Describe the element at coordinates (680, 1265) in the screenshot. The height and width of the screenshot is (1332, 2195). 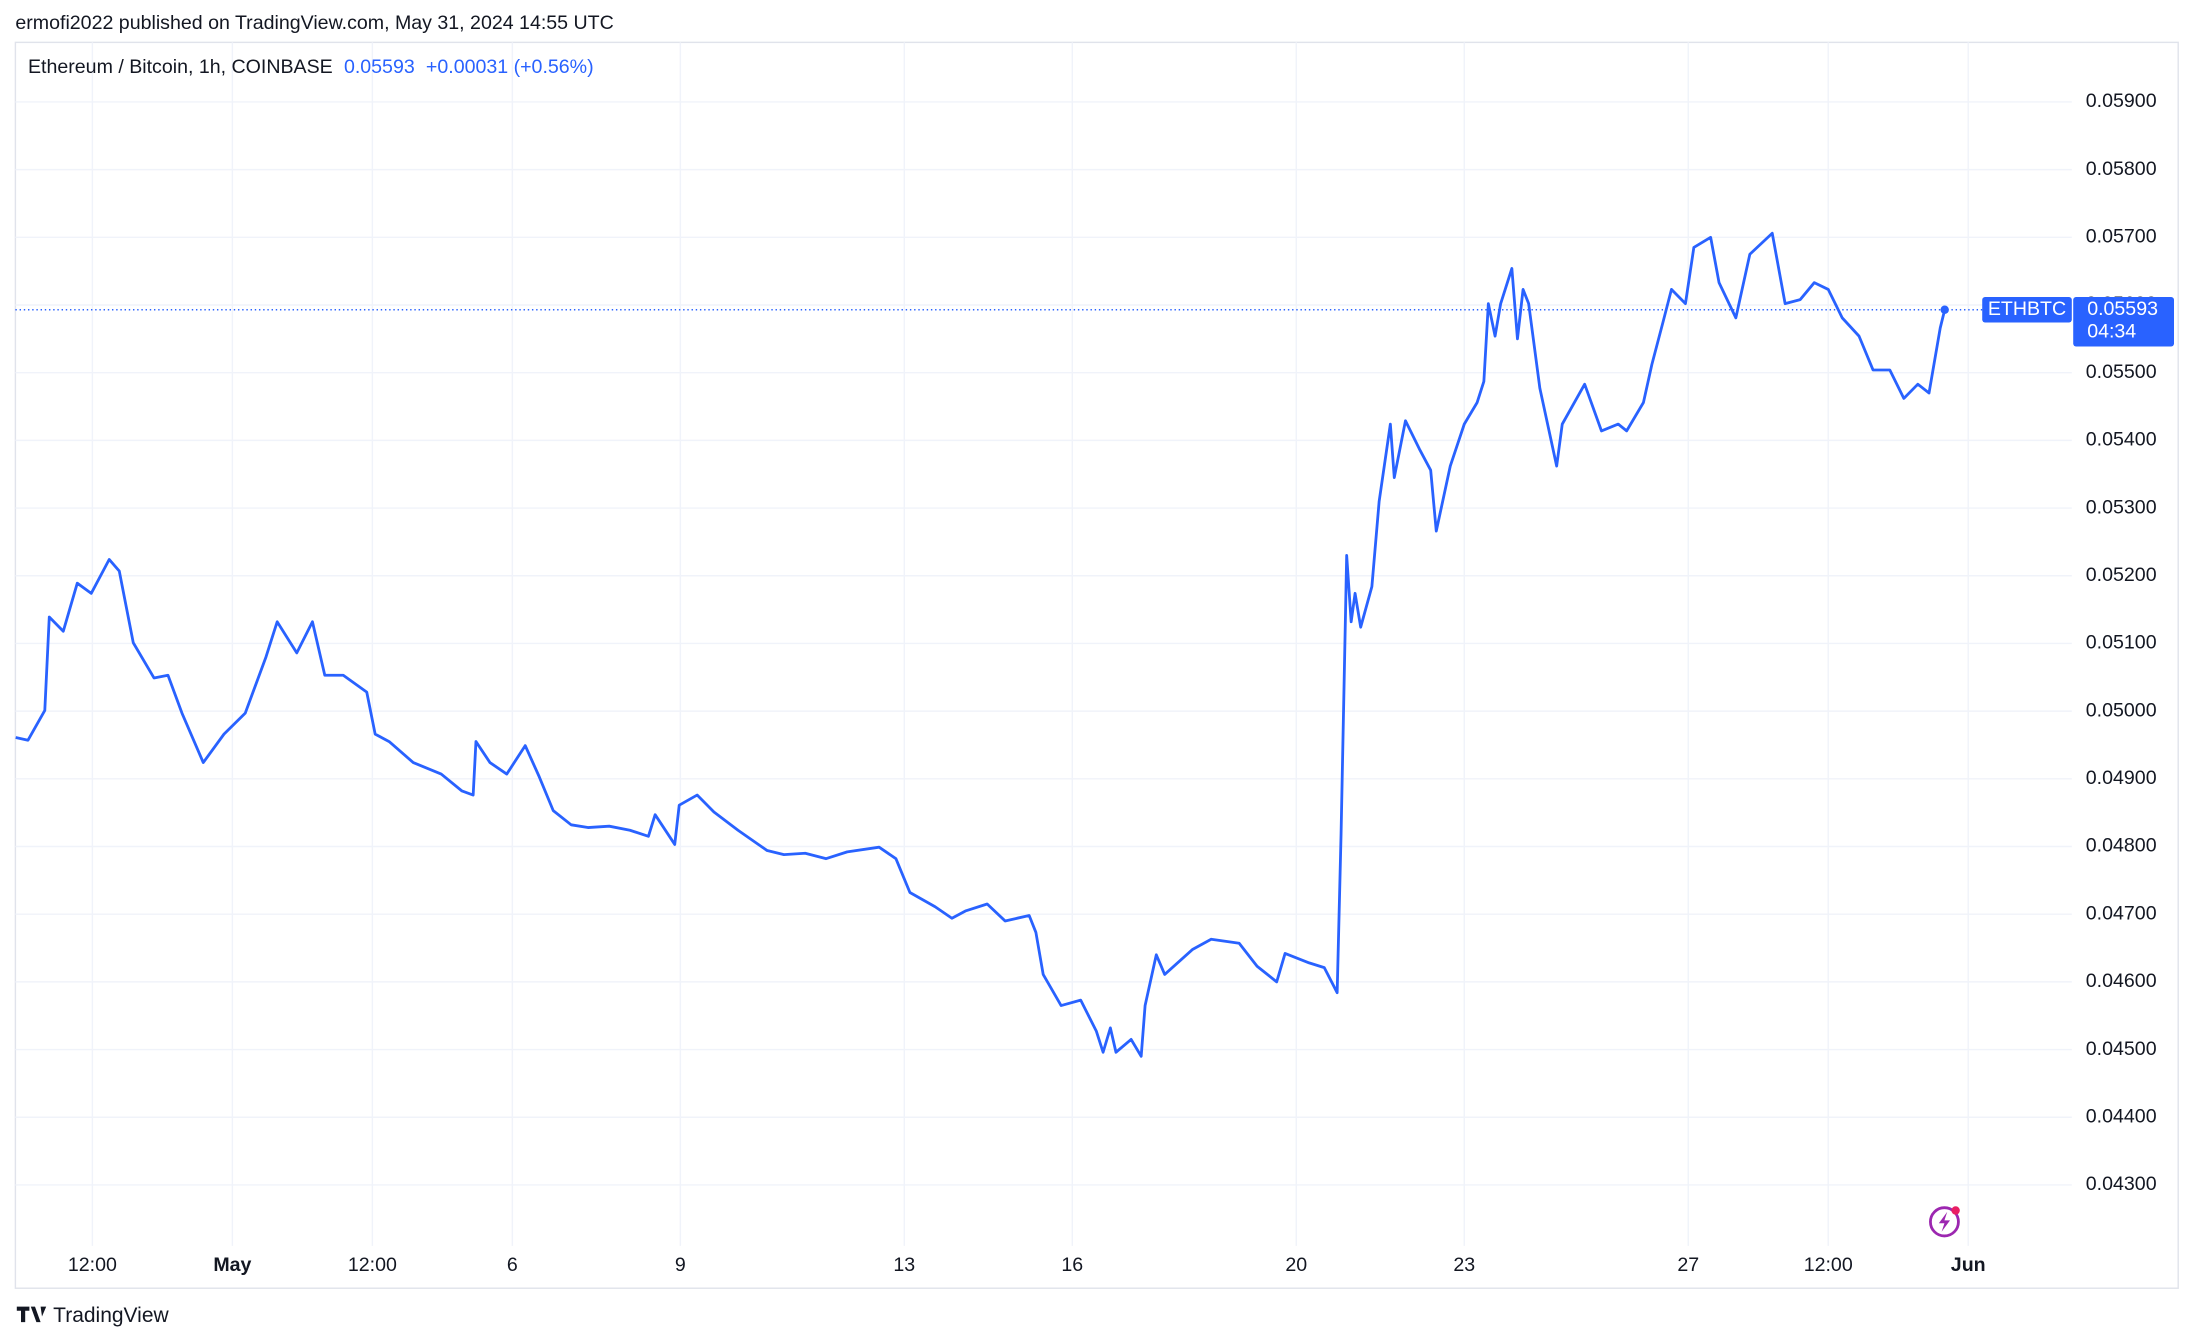
I see `x-tick-label: 9` at that location.